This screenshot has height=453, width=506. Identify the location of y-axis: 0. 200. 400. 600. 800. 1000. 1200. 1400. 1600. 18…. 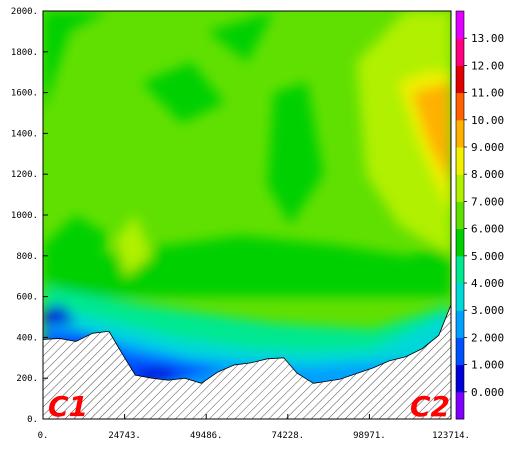
(29, 216).